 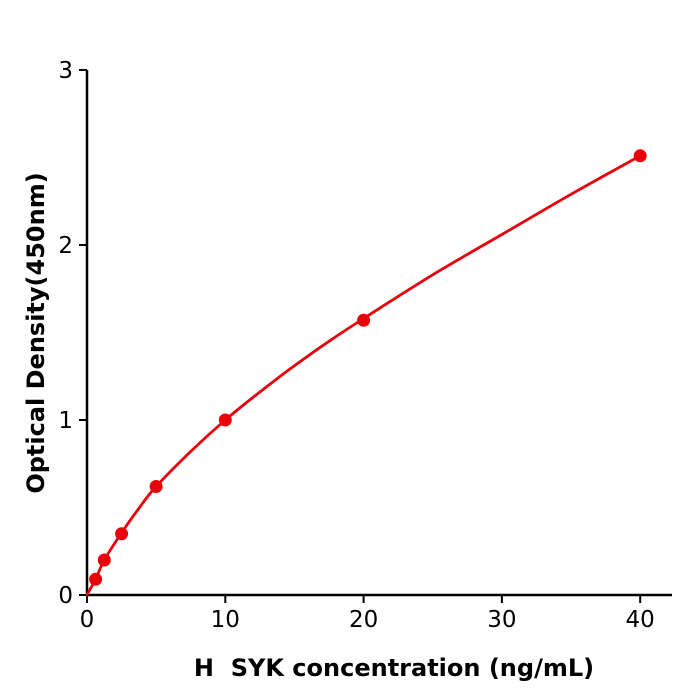 What do you see at coordinates (65, 246) in the screenshot?
I see `y-tick-label: 2` at bounding box center [65, 246].